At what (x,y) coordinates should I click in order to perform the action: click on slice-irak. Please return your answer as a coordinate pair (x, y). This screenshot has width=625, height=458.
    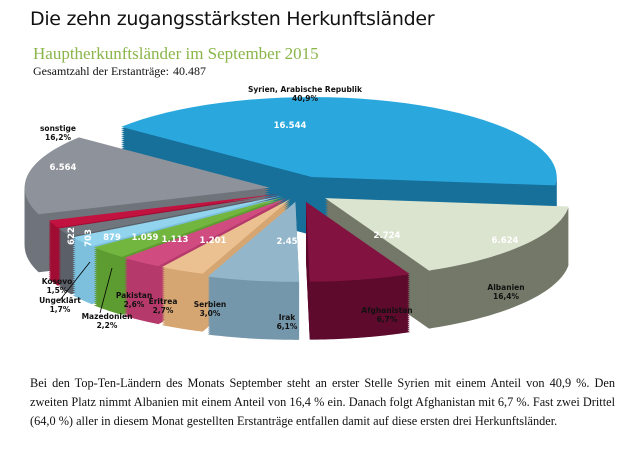
    Looking at the image, I should click on (253, 241).